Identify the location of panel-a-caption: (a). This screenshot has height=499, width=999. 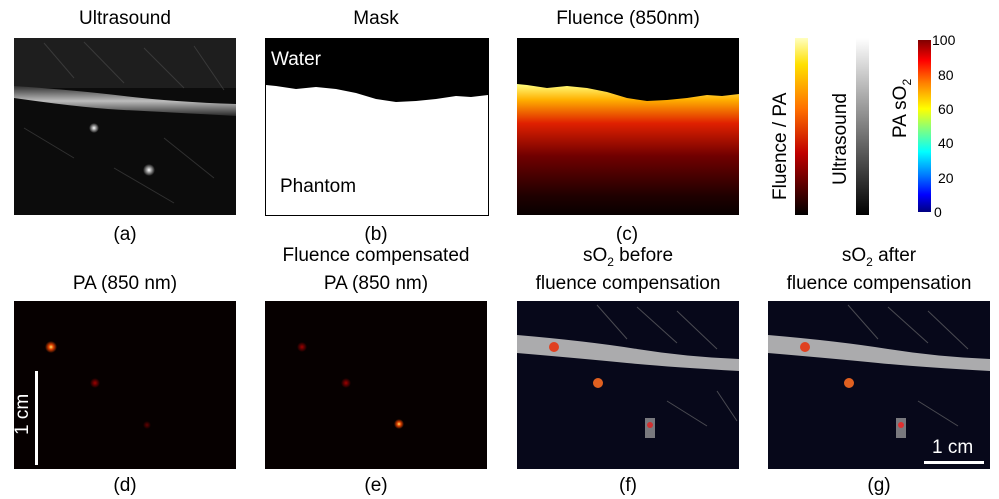
(125, 234).